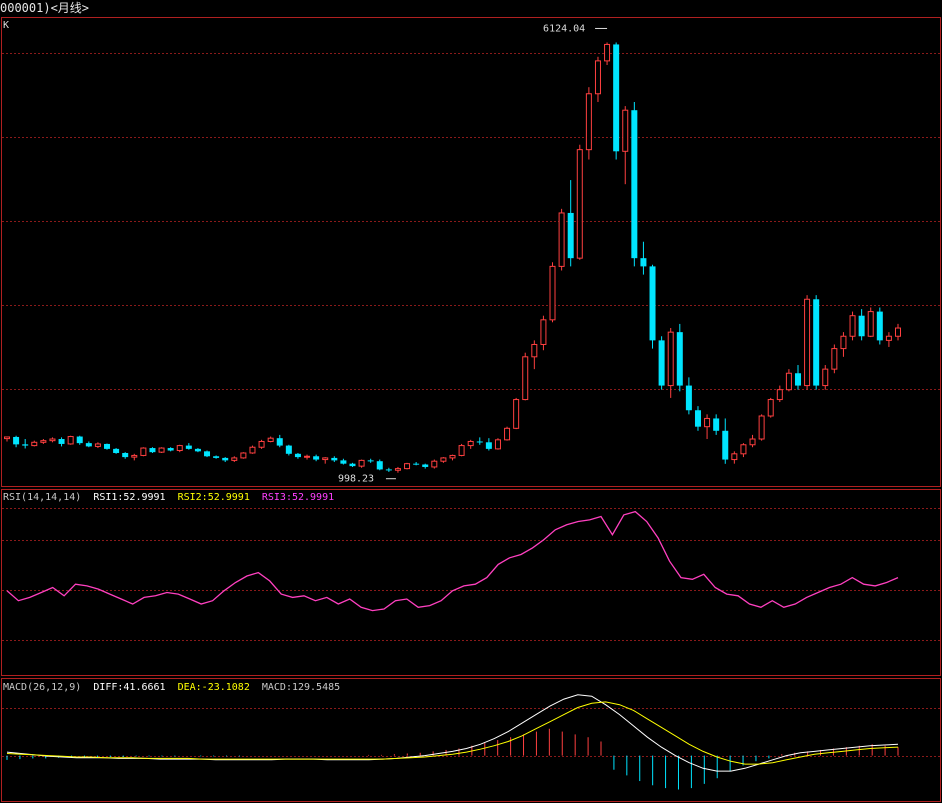 This screenshot has height=803, width=942. I want to click on dea-line, so click(452, 733).